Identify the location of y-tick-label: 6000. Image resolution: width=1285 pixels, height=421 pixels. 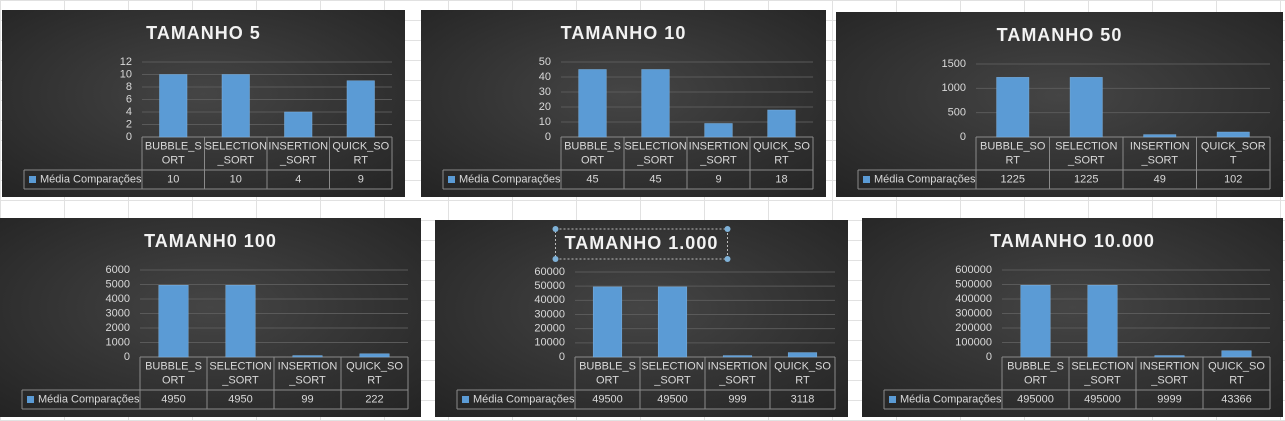
(118, 270).